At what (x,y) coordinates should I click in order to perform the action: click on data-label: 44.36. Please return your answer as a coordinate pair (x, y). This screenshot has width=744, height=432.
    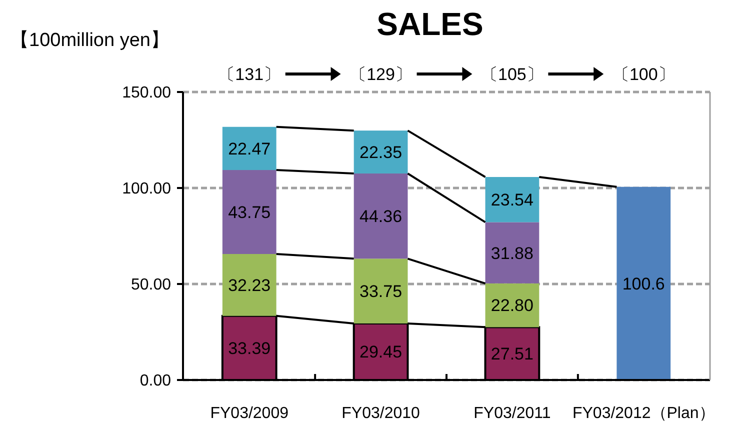
    Looking at the image, I should click on (381, 216).